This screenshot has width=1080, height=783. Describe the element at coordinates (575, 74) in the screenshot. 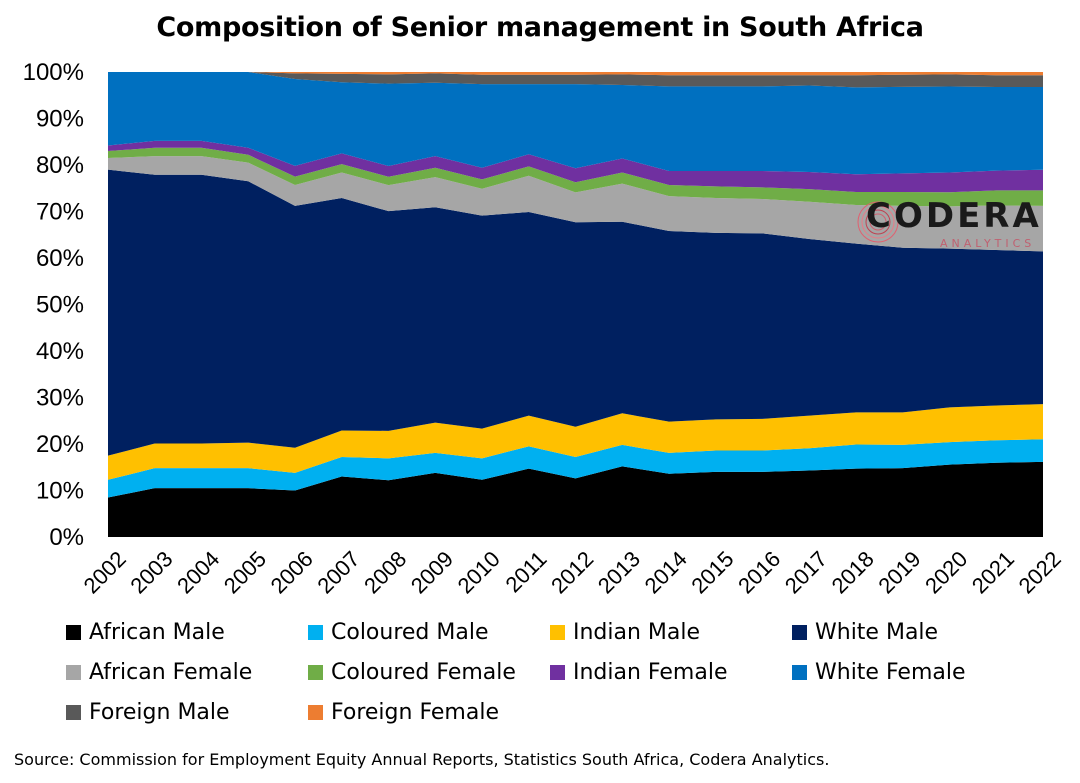

I see `area-foreign-female` at that location.